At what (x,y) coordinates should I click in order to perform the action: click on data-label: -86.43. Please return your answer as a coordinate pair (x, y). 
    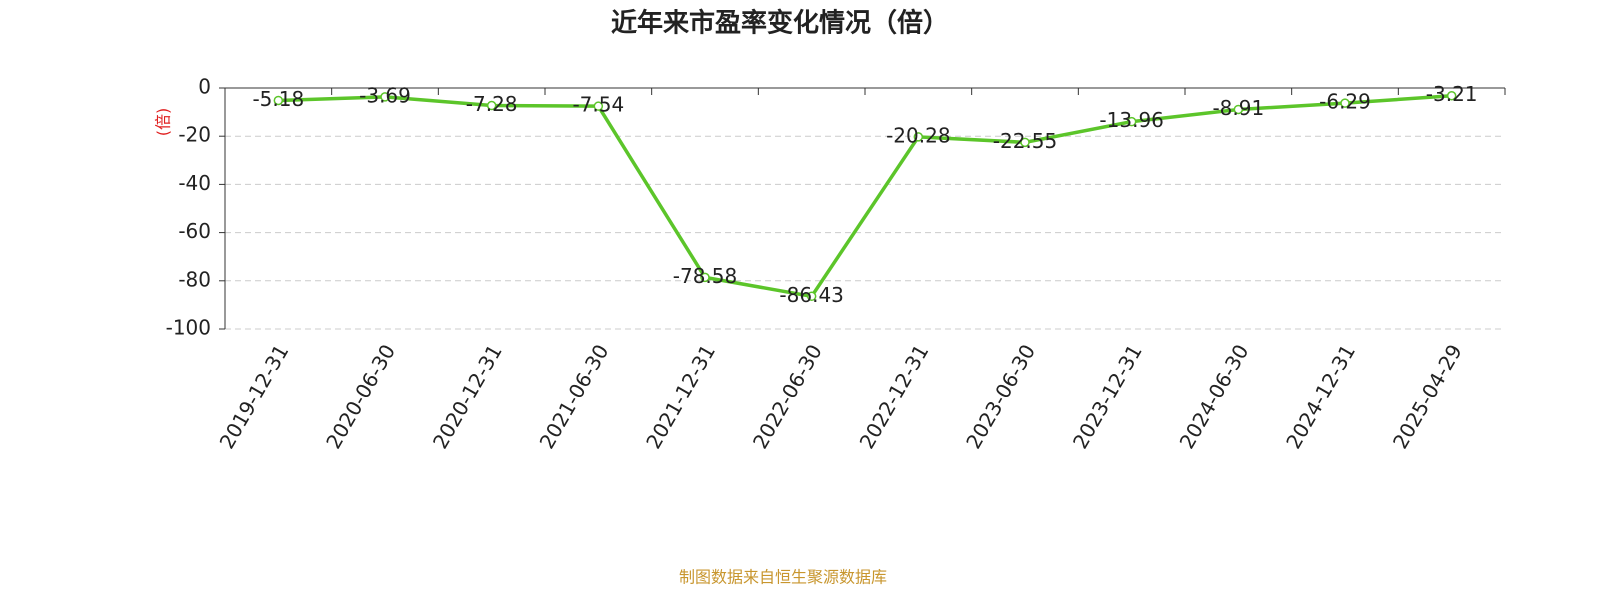
    Looking at the image, I should click on (811, 295).